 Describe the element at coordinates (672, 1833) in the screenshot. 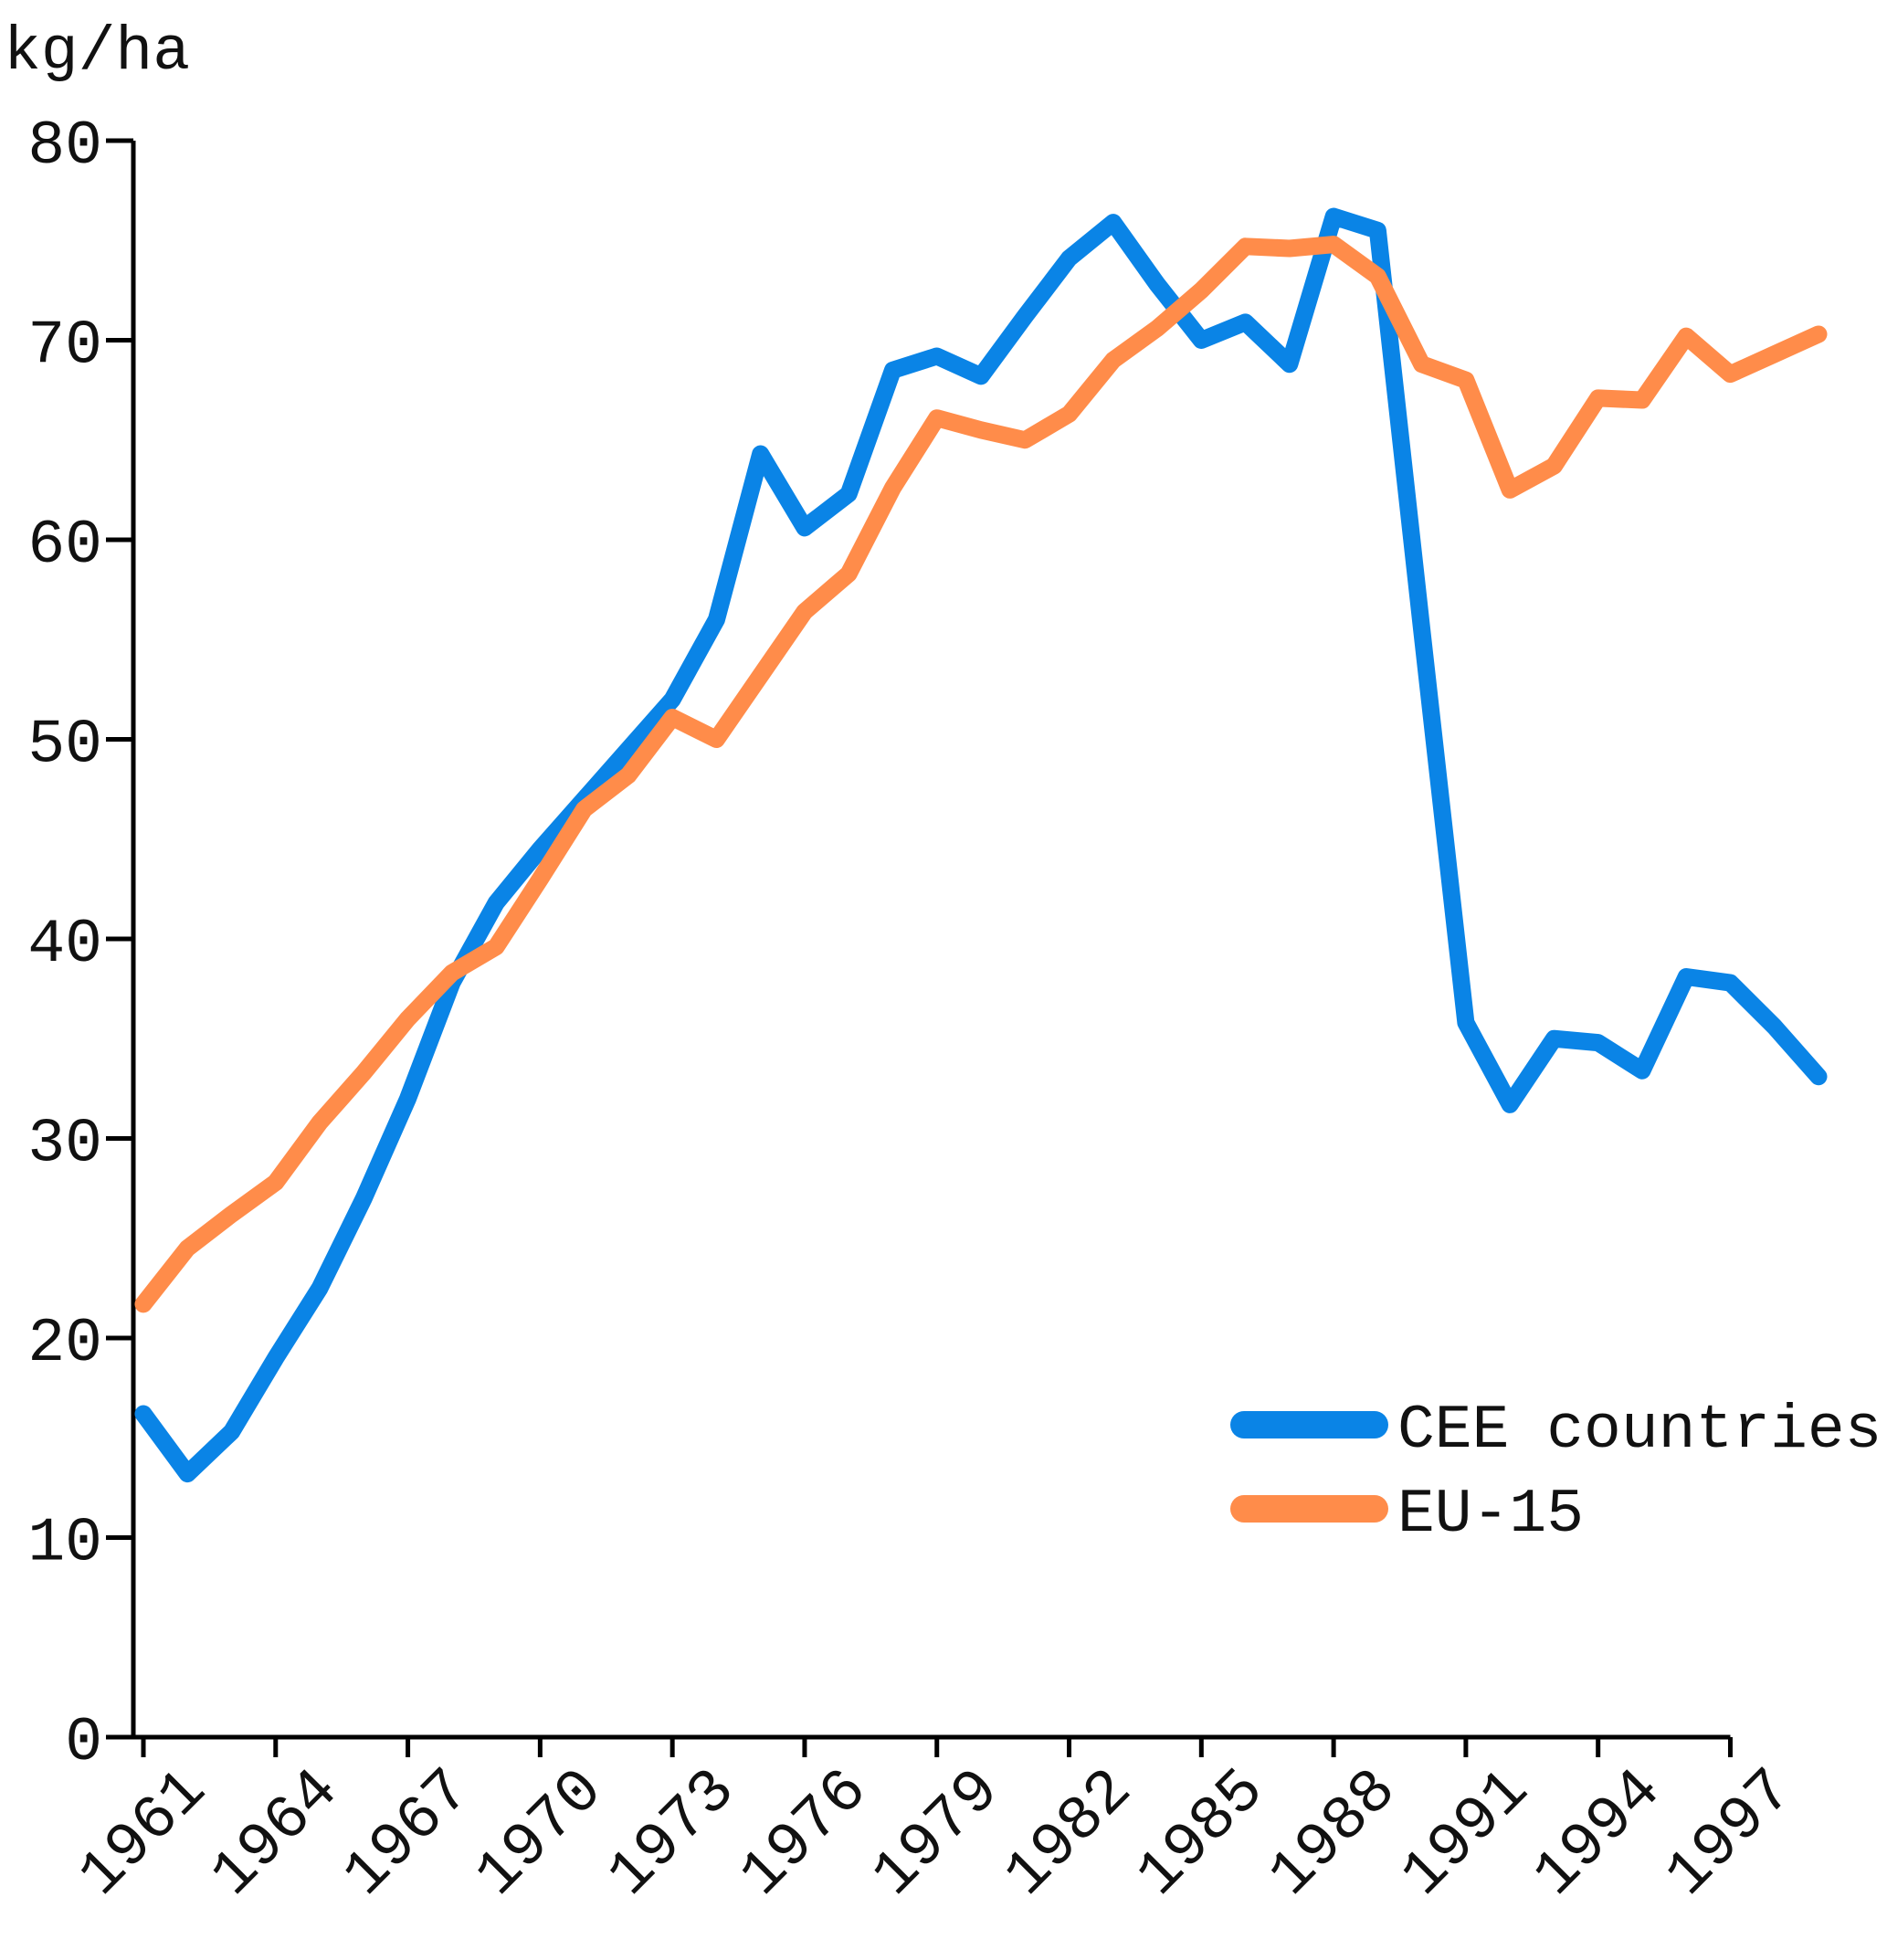

I see `x-tick-label: 1973` at that location.